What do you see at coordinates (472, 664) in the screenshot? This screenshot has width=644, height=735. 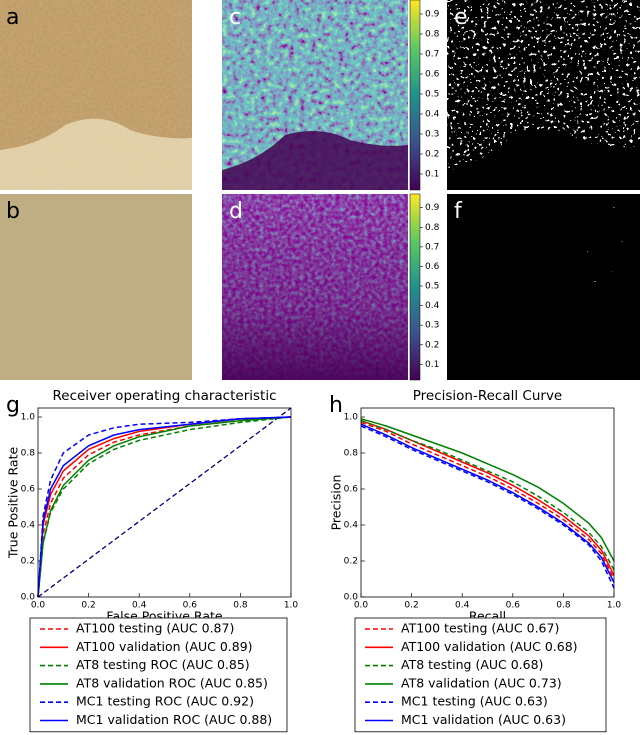 I see `legend-label: AT8 testing (AUC 0.68)` at bounding box center [472, 664].